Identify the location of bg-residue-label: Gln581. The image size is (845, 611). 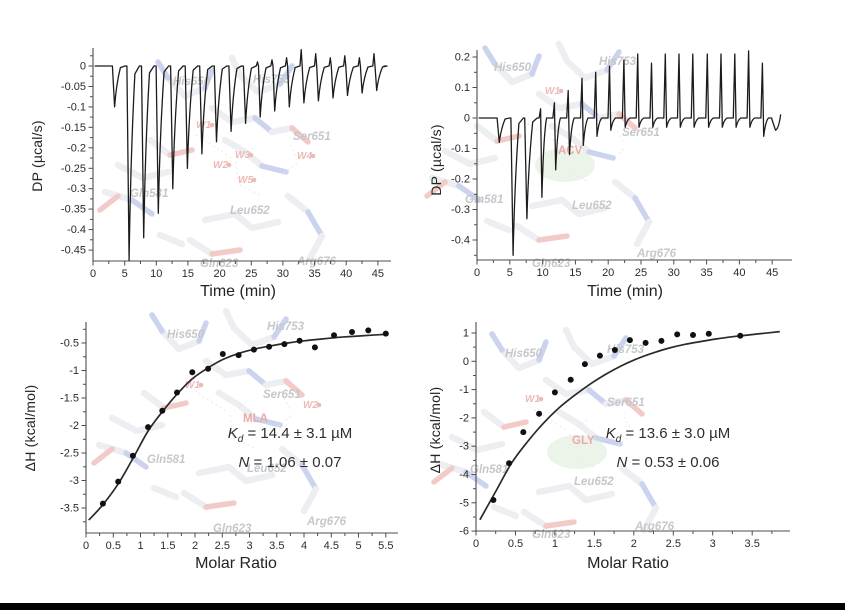
(489, 470).